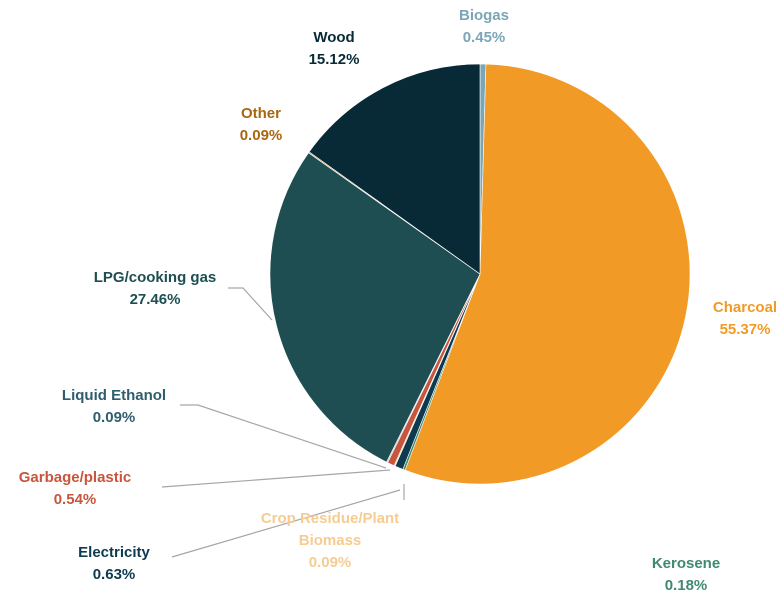  What do you see at coordinates (334, 59) in the screenshot?
I see `data-label-value: 15.12%` at bounding box center [334, 59].